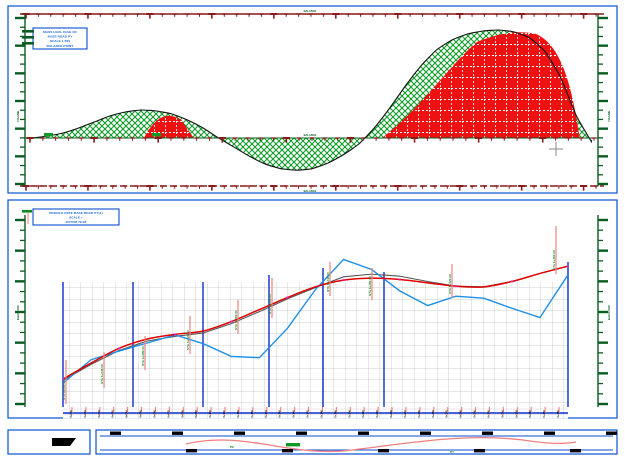  I want to click on table-cell: 0+050, so click(141, 414).